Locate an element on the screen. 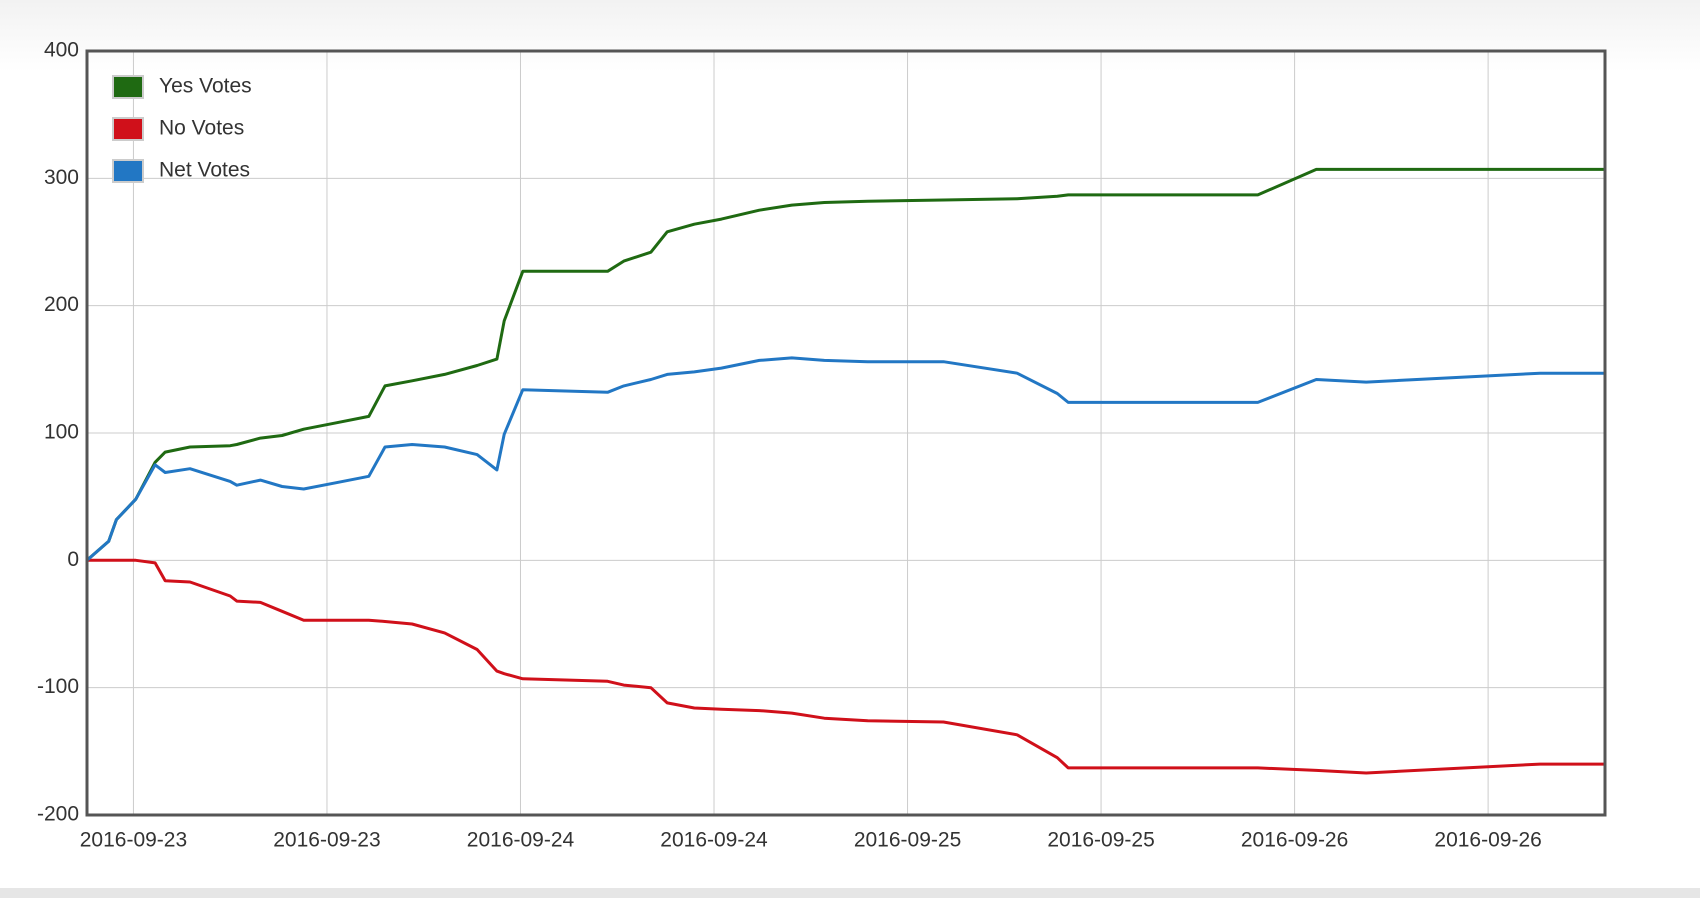  y-tick-label: 400 is located at coordinates (61, 50).